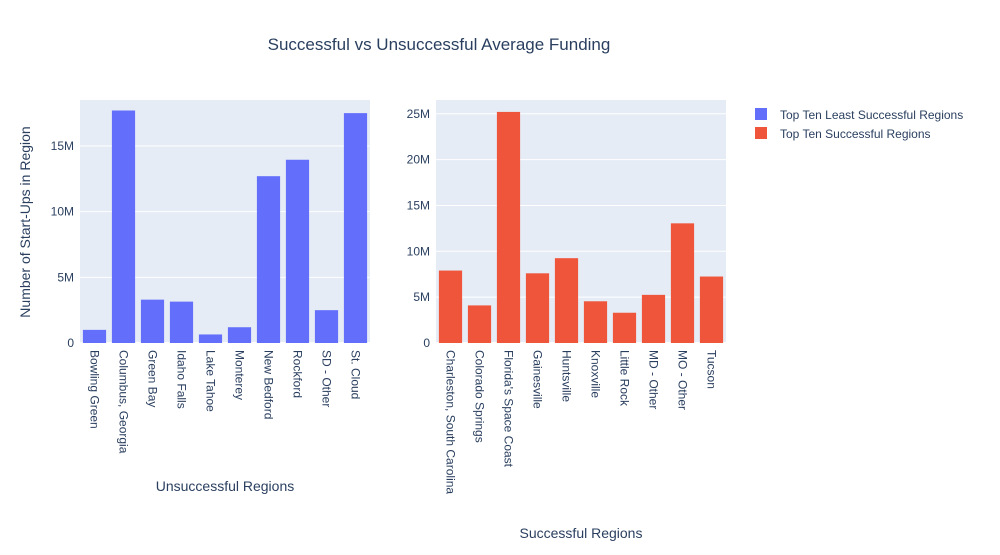 The width and height of the screenshot is (1000, 555). What do you see at coordinates (153, 378) in the screenshot?
I see `x-tick-label: Green Bay` at bounding box center [153, 378].